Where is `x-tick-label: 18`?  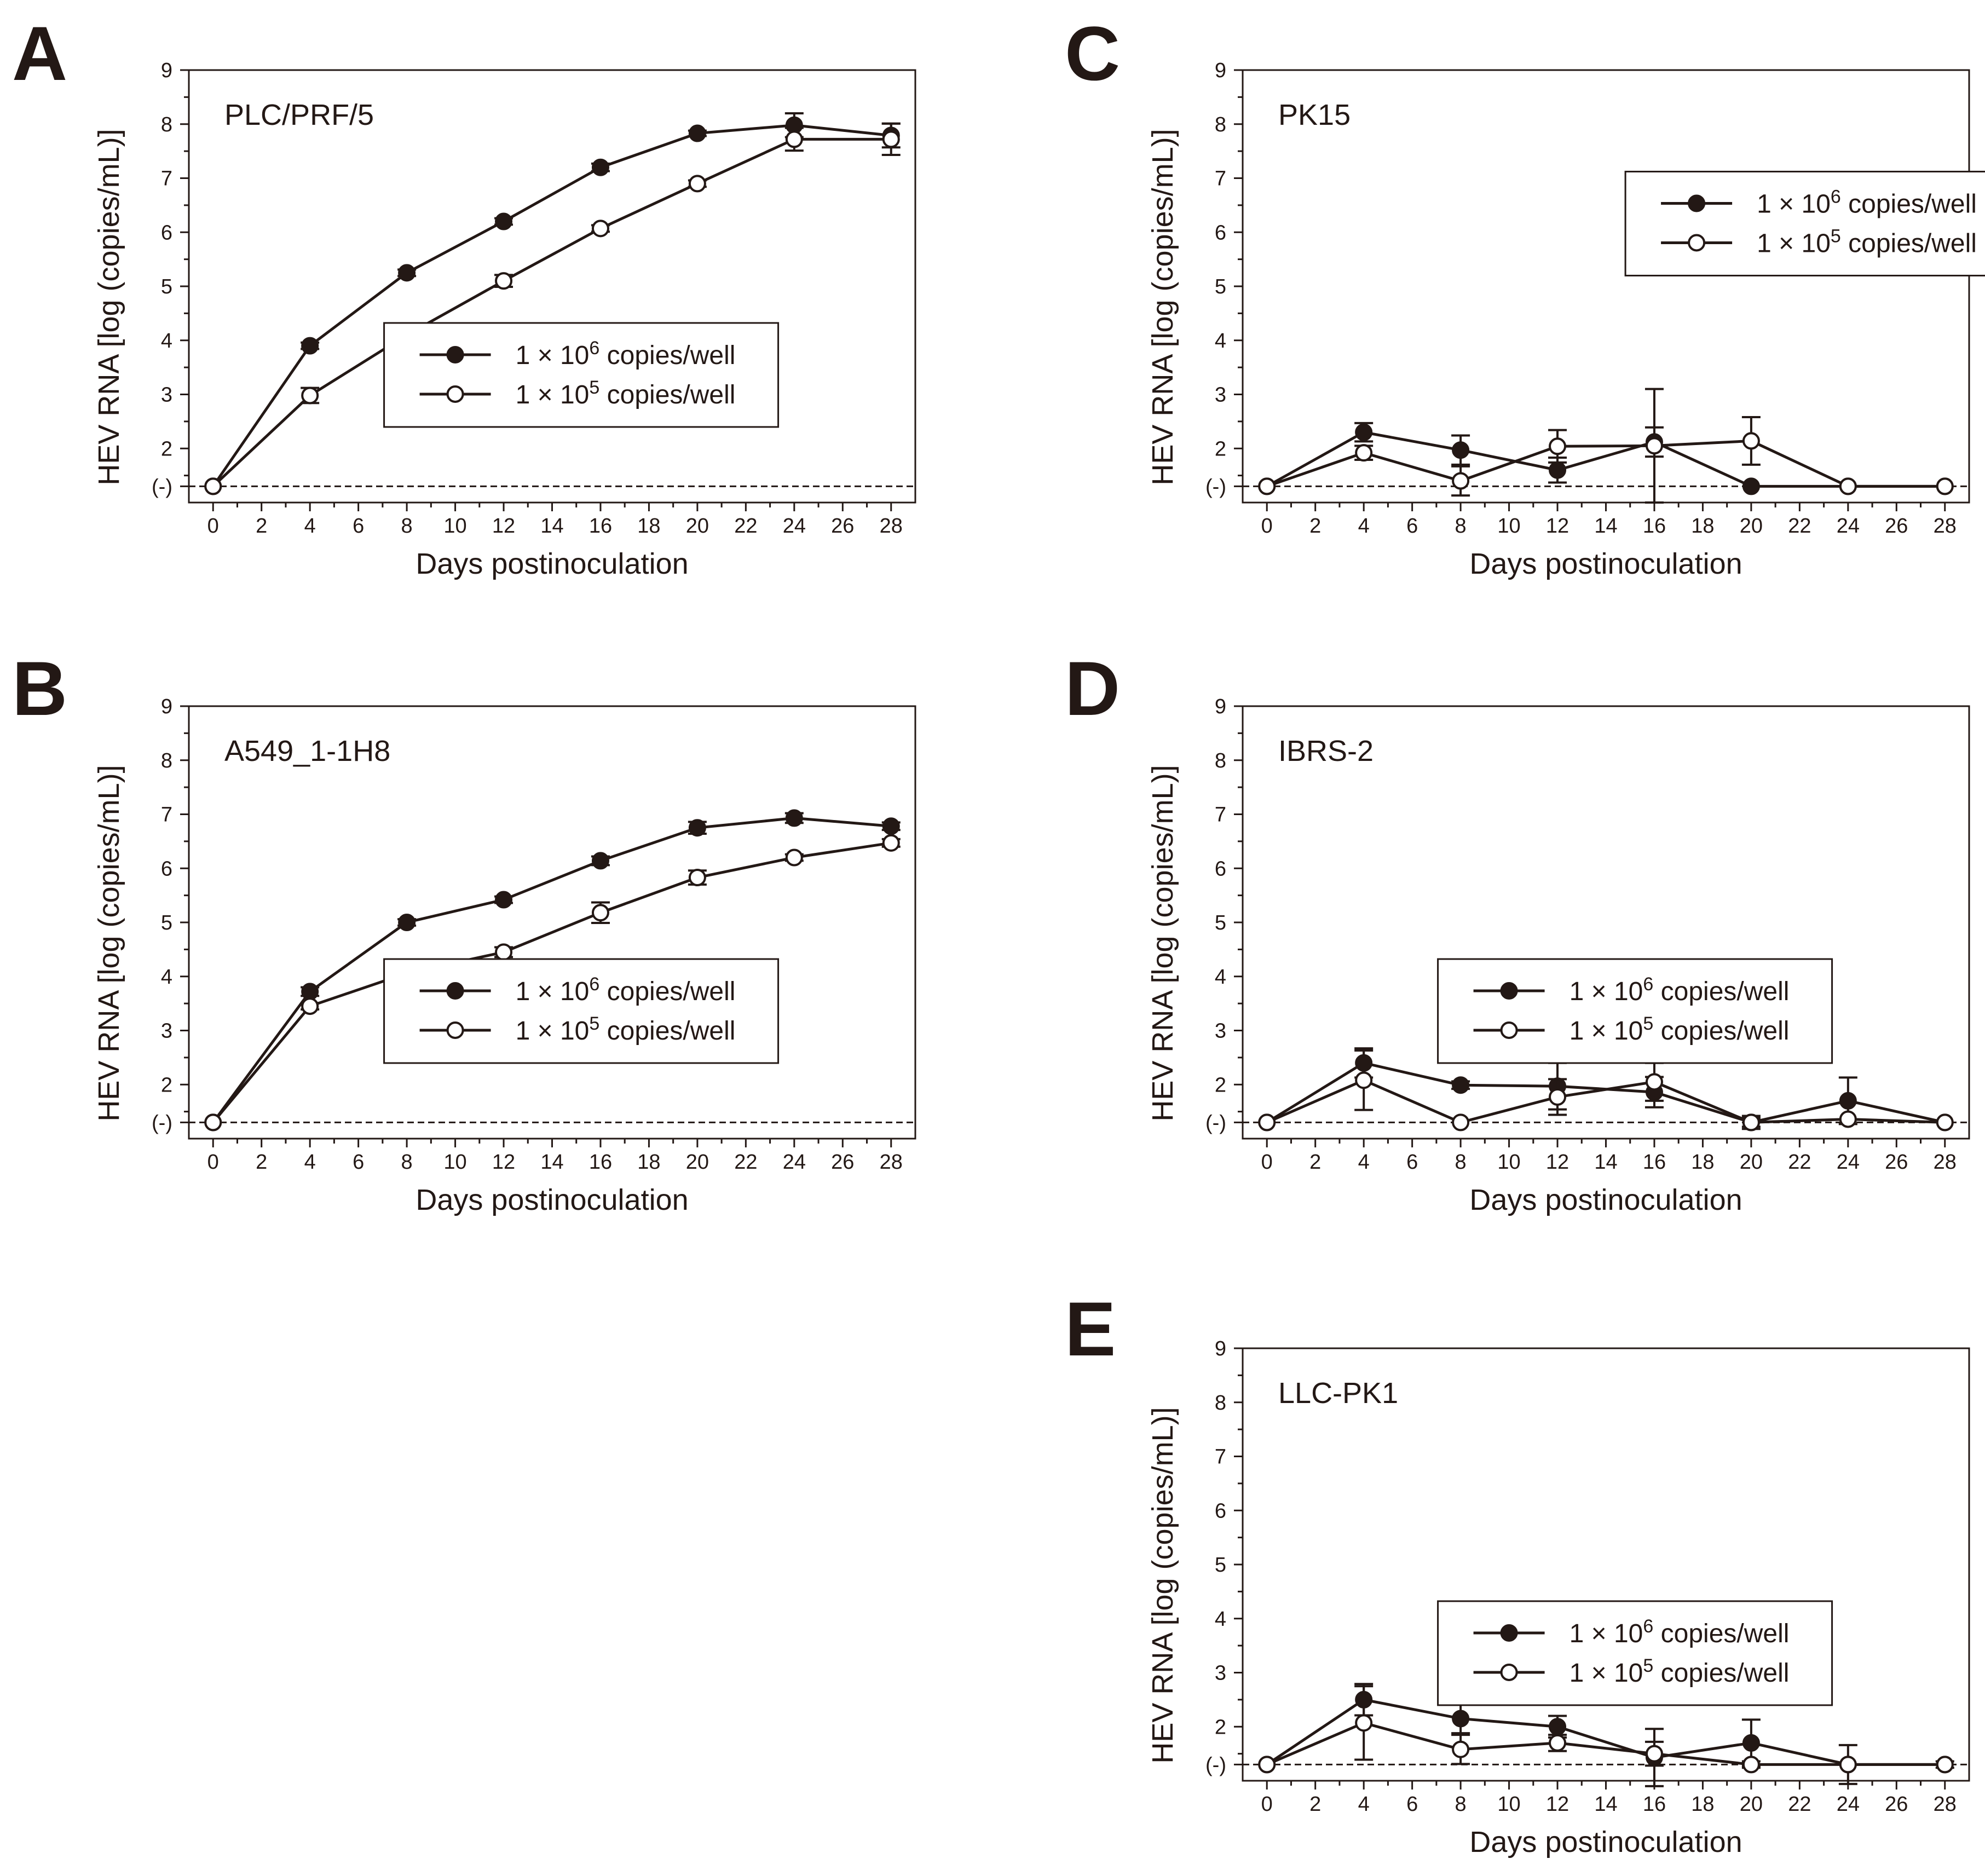 x-tick-label: 18 is located at coordinates (648, 1162).